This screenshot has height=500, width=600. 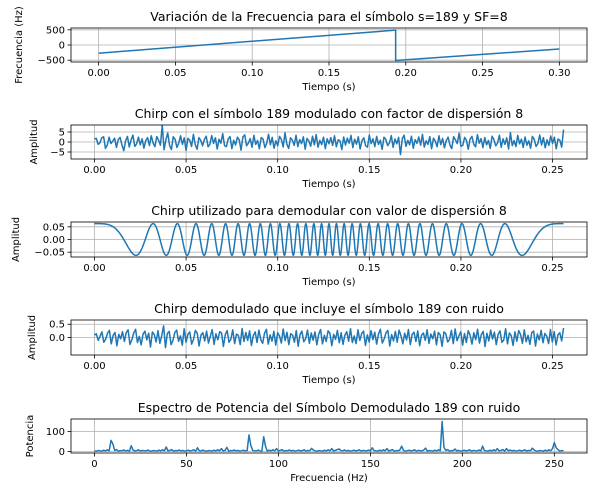 I want to click on x-tick-label: 0.30, so click(x=559, y=73).